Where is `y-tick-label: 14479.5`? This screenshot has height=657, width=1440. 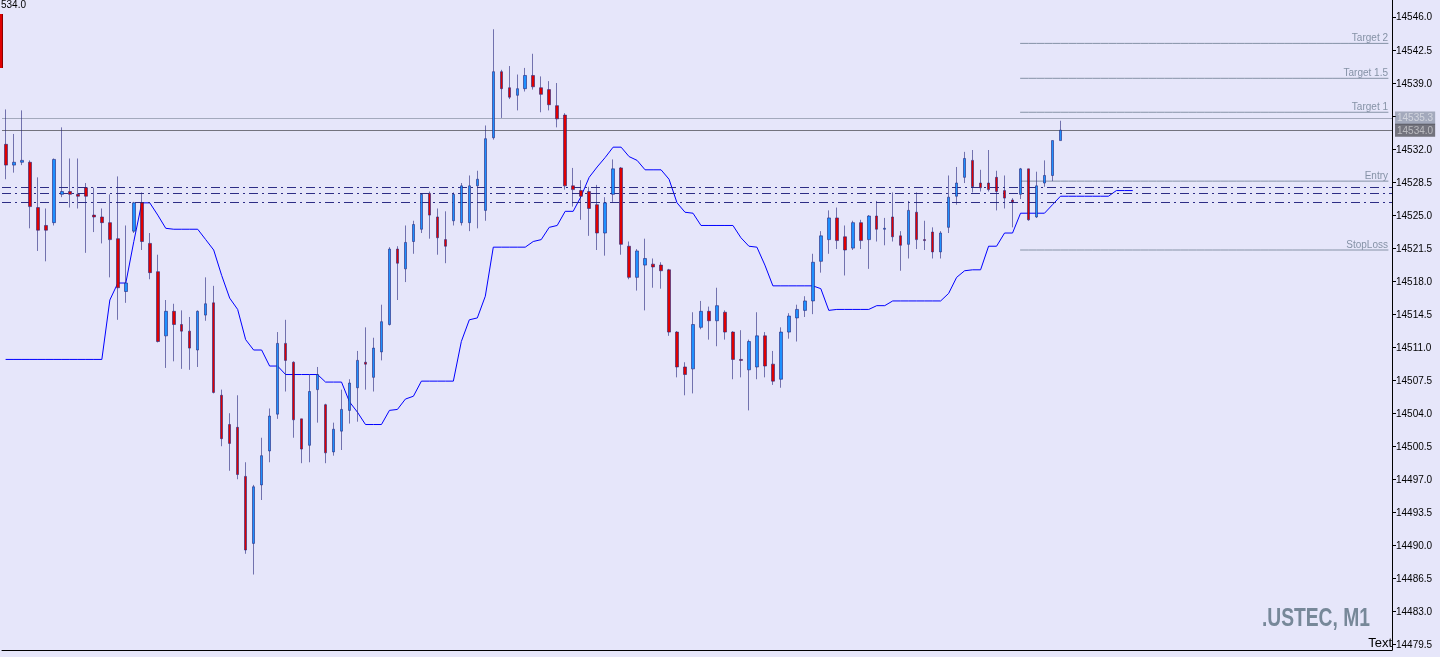 y-tick-label: 14479.5 is located at coordinates (1414, 644).